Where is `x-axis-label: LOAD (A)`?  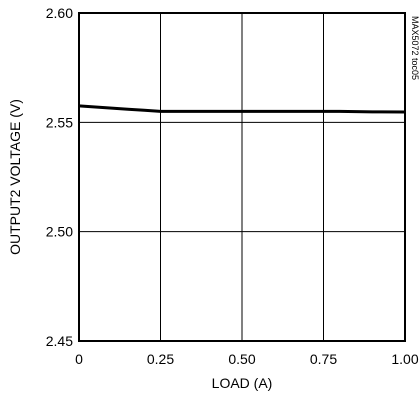
x-axis-label: LOAD (A) is located at coordinates (242, 383).